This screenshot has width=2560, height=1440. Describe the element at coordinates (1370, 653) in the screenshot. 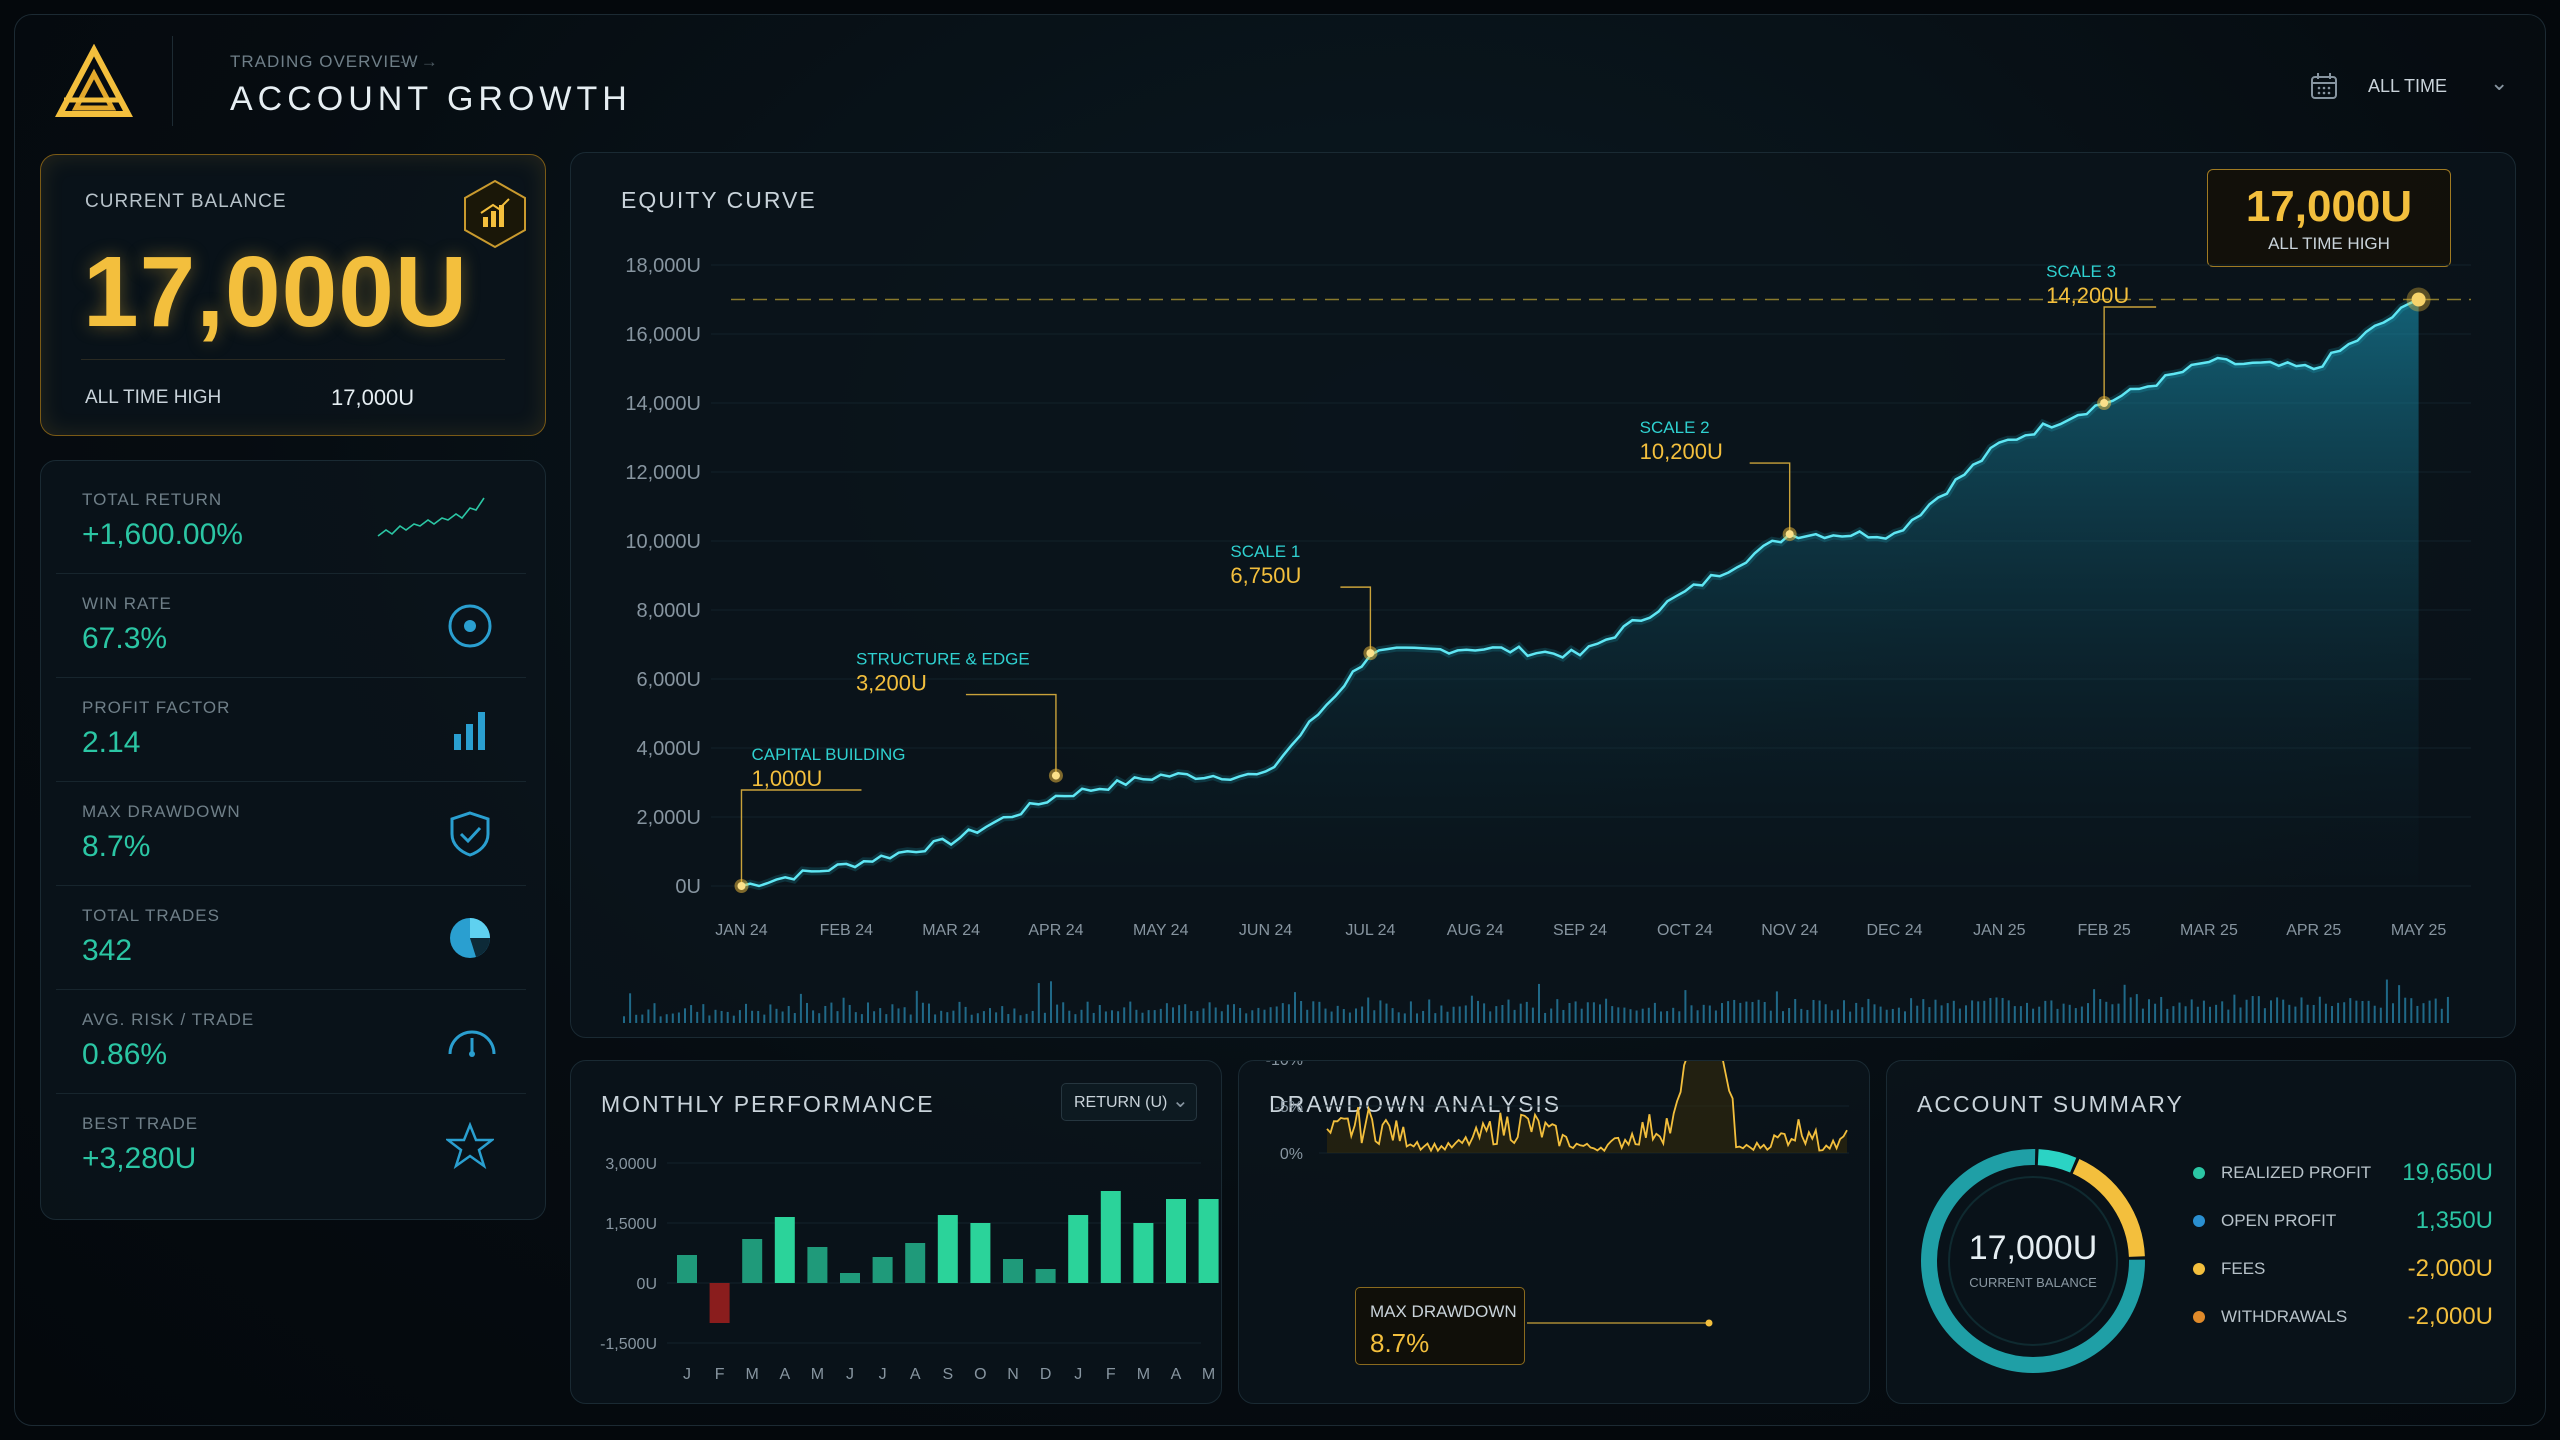

I see `milestone-point` at that location.